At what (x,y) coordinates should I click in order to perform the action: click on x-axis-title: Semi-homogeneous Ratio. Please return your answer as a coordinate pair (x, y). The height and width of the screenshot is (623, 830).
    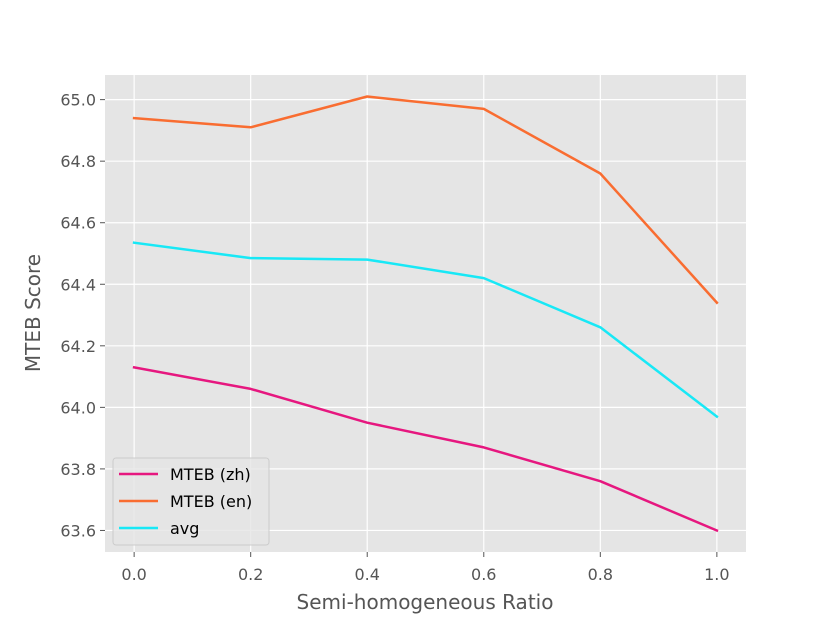
    Looking at the image, I should click on (425, 602).